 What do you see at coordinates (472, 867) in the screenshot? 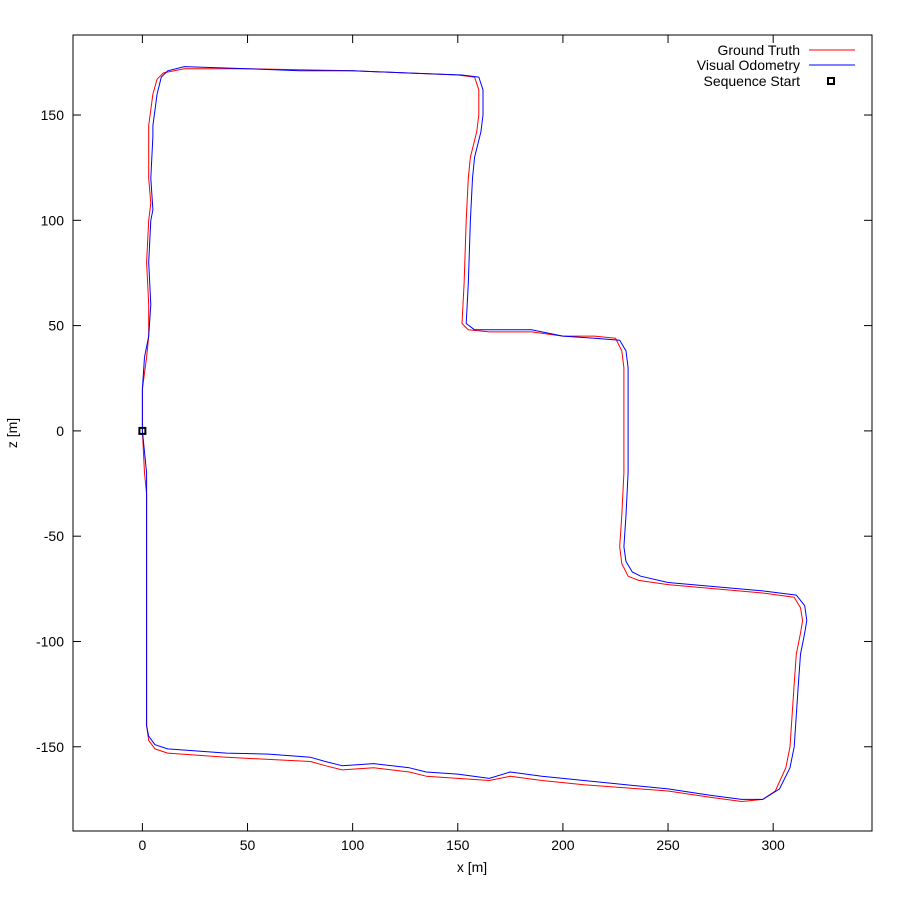
I see `x-axis-label: x [m]` at bounding box center [472, 867].